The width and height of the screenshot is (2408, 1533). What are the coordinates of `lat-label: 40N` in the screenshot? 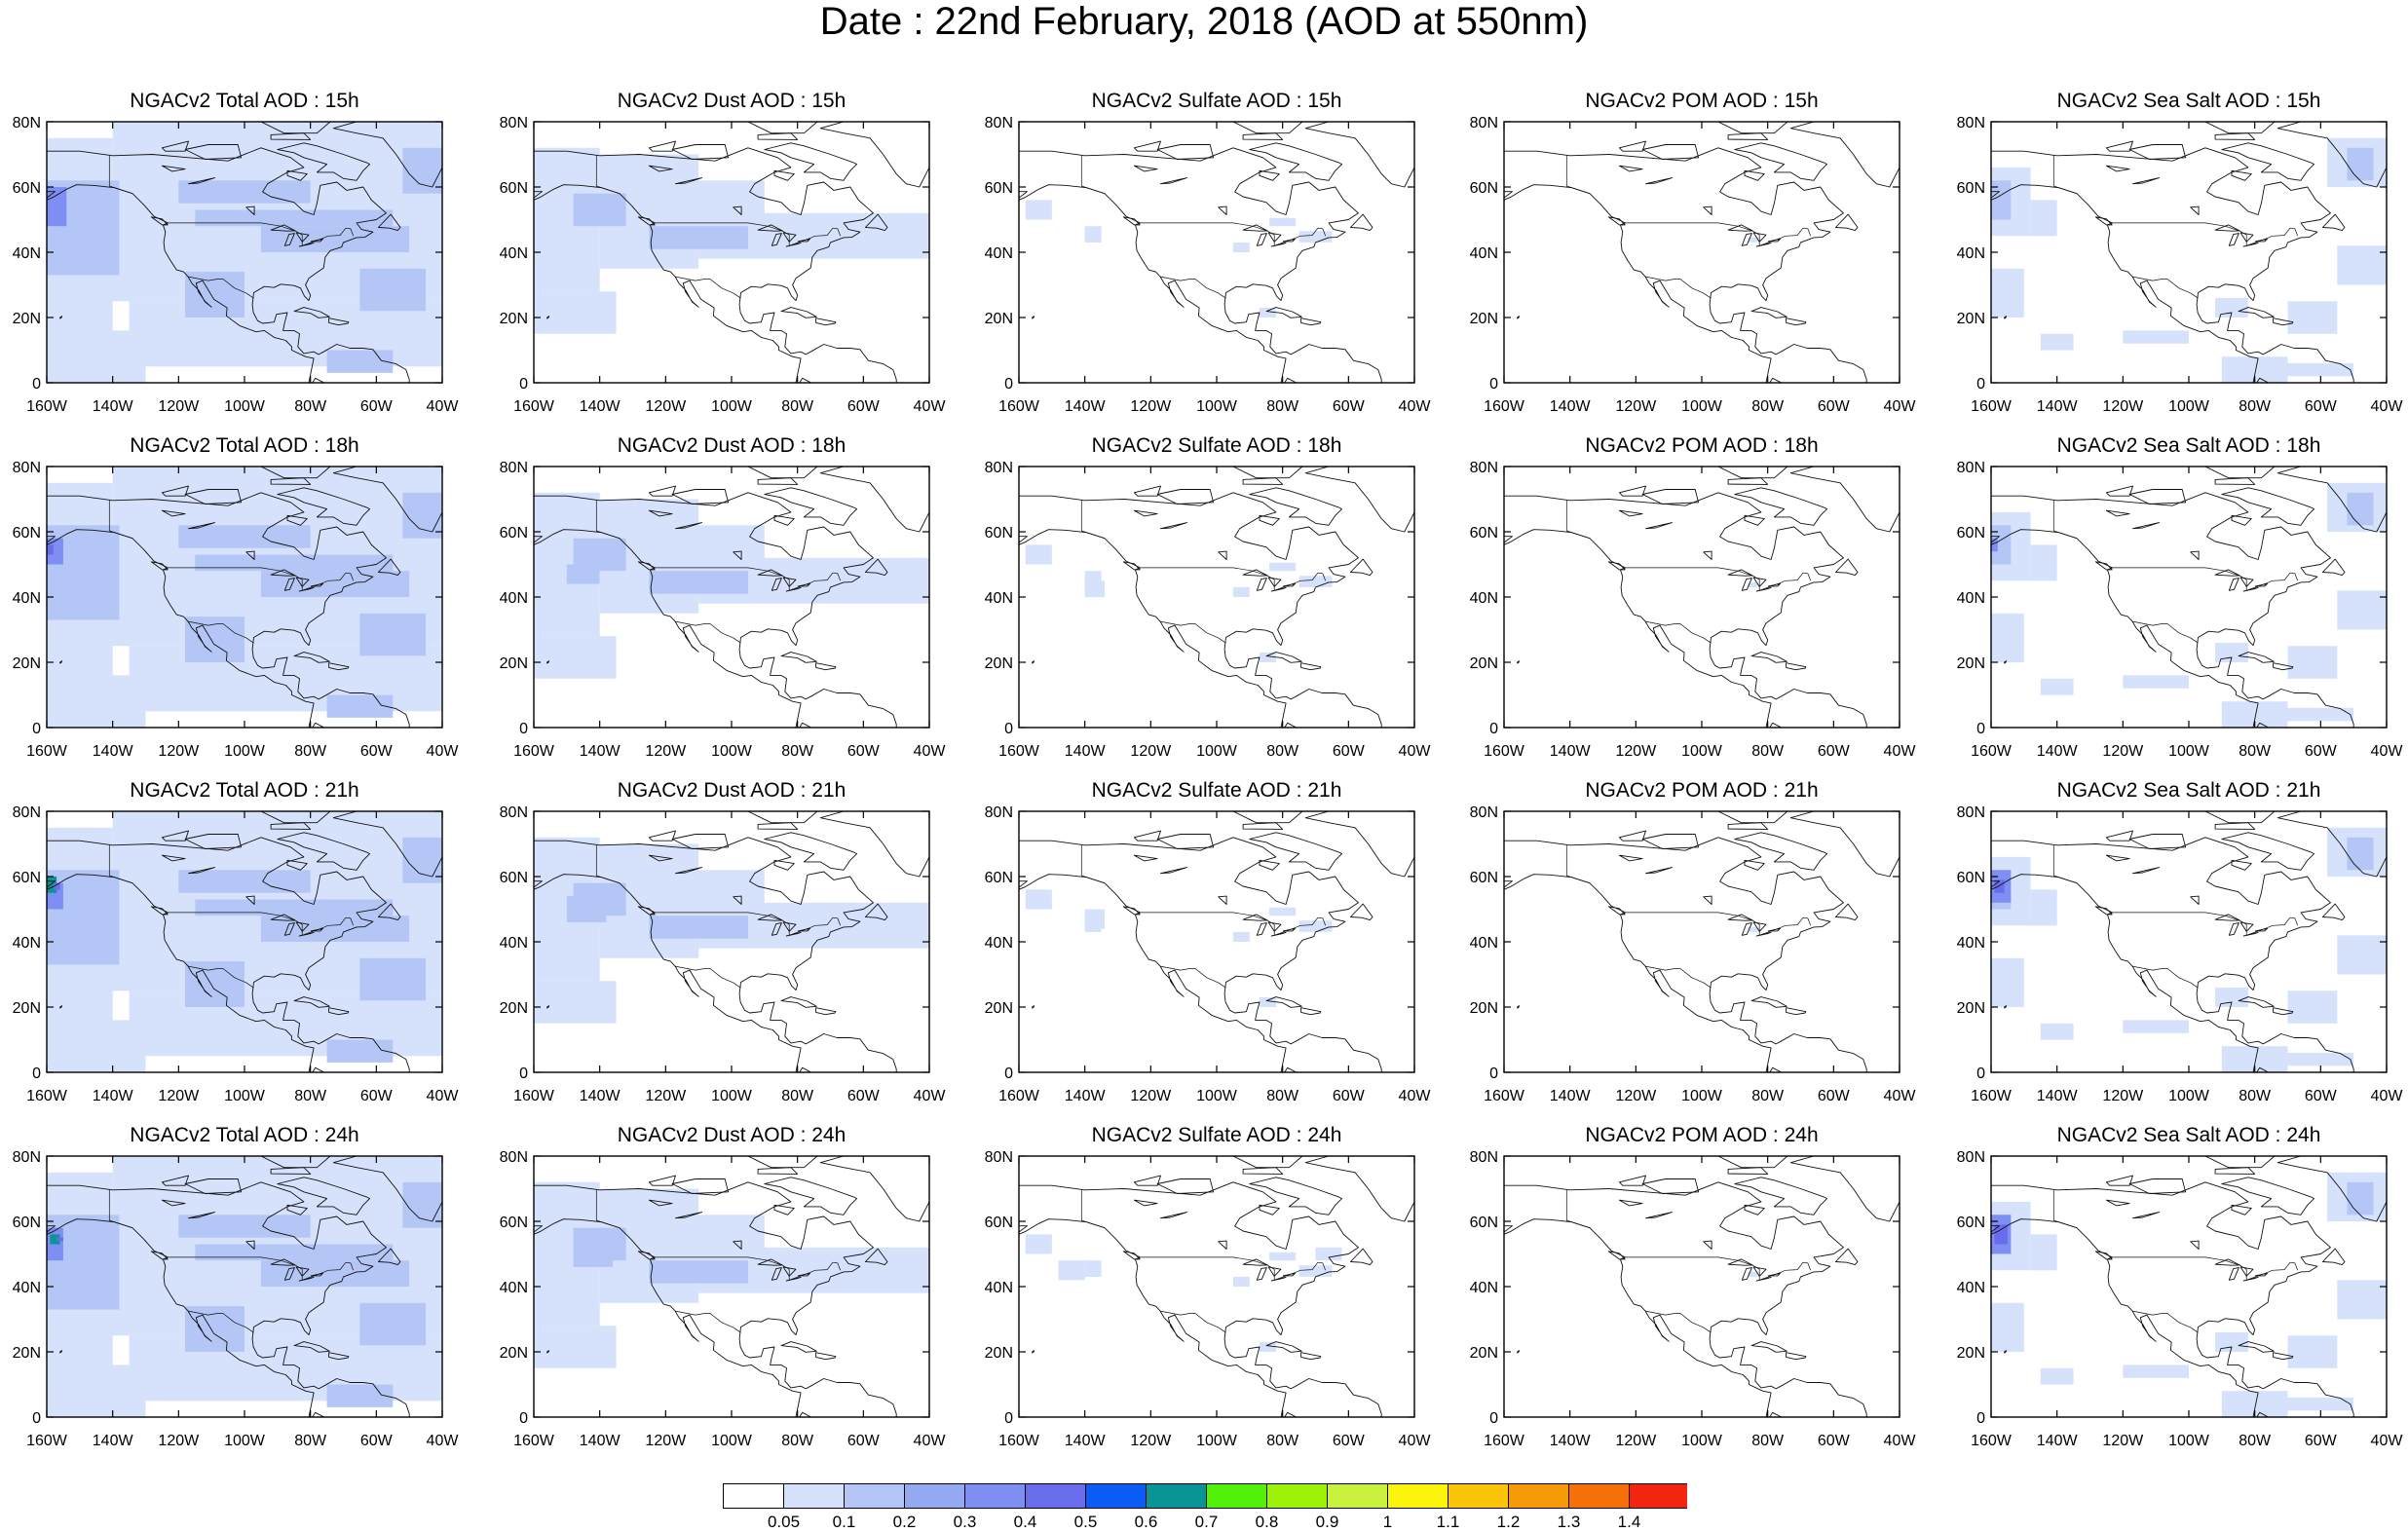 It's located at (27, 598).